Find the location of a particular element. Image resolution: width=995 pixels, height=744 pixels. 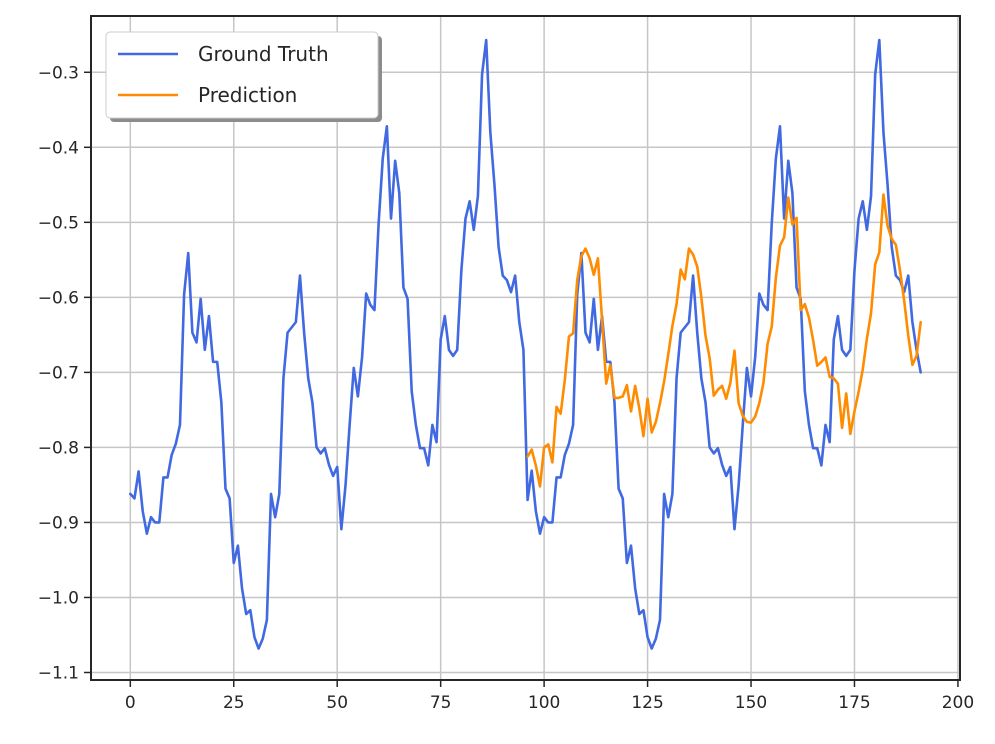

legend-label-ground-truth: Ground Truth is located at coordinates (263, 54).